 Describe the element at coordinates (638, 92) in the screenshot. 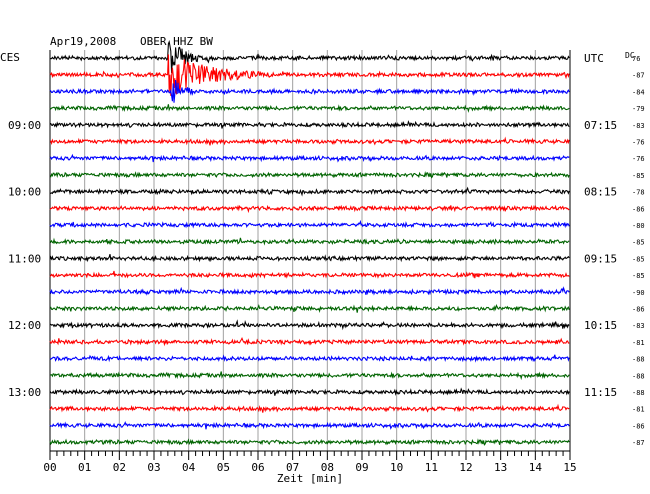

I see `dc-offset-label: -84` at that location.